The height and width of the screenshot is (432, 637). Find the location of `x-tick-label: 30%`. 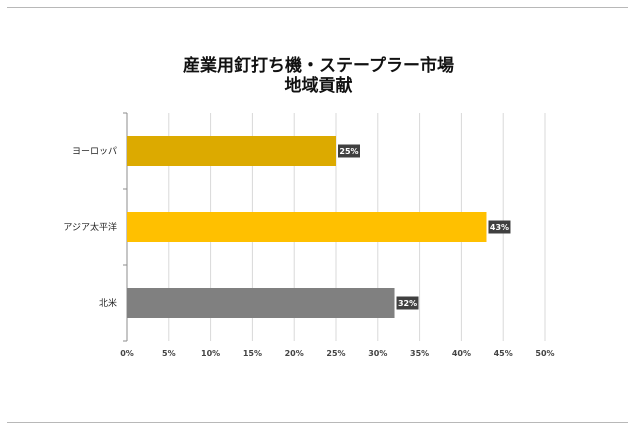

x-tick-label: 30% is located at coordinates (377, 353).